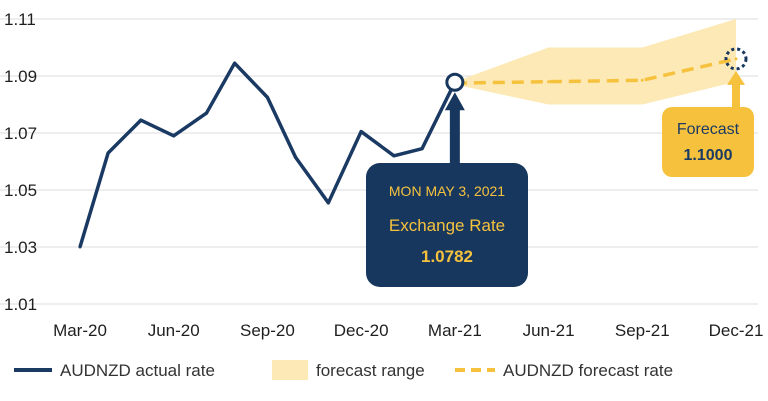 This screenshot has width=768, height=401. I want to click on x-tick-label: Mar-20, so click(80, 330).